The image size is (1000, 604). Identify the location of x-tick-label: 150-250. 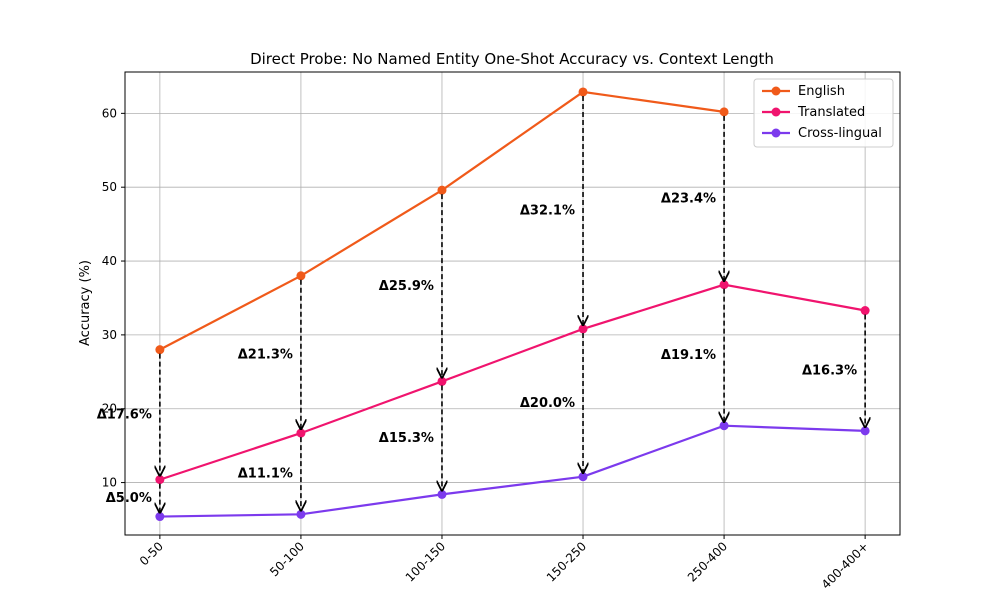
(566, 561).